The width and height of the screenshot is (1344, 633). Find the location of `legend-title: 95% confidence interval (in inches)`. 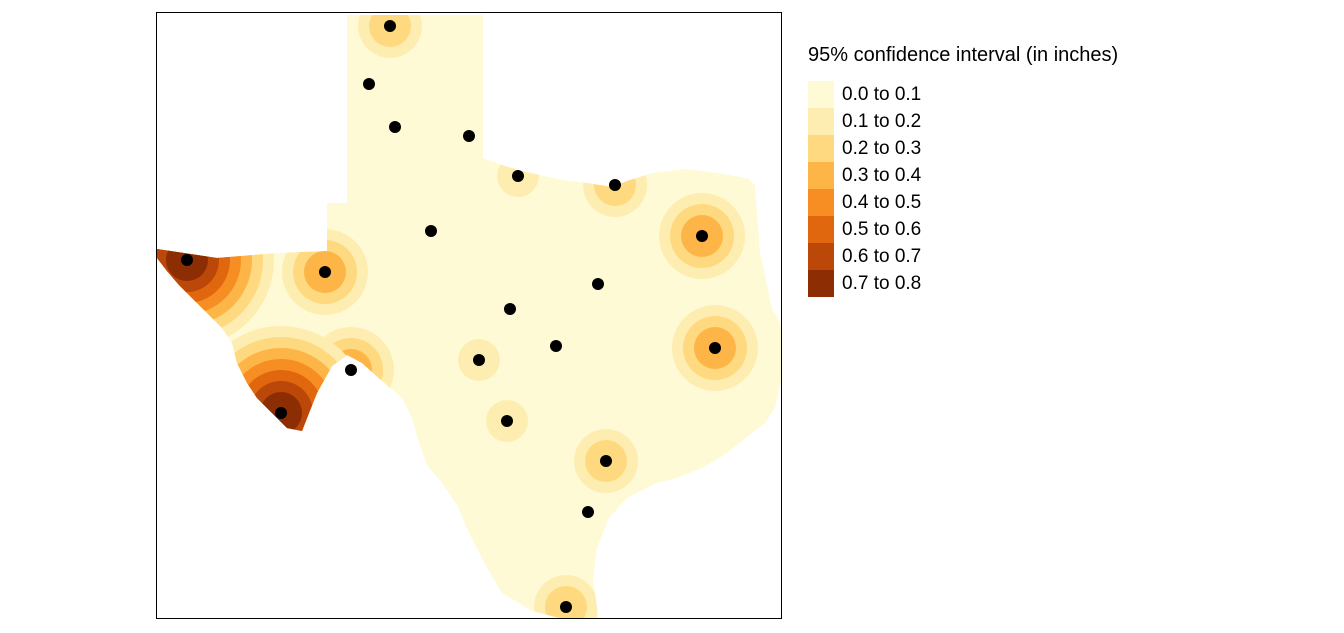

legend-title: 95% confidence interval (in inches) is located at coordinates (963, 55).